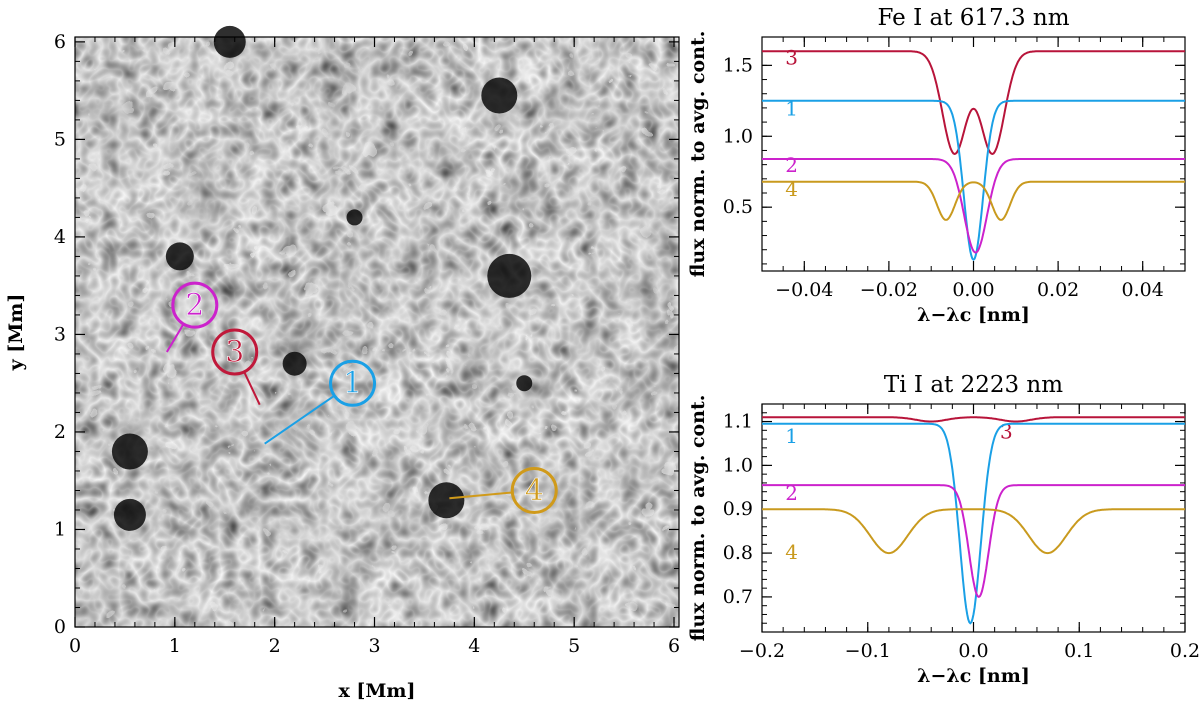 The height and width of the screenshot is (706, 1200). Describe the element at coordinates (474, 646) in the screenshot. I see `map-x-tick-label: 4` at that location.